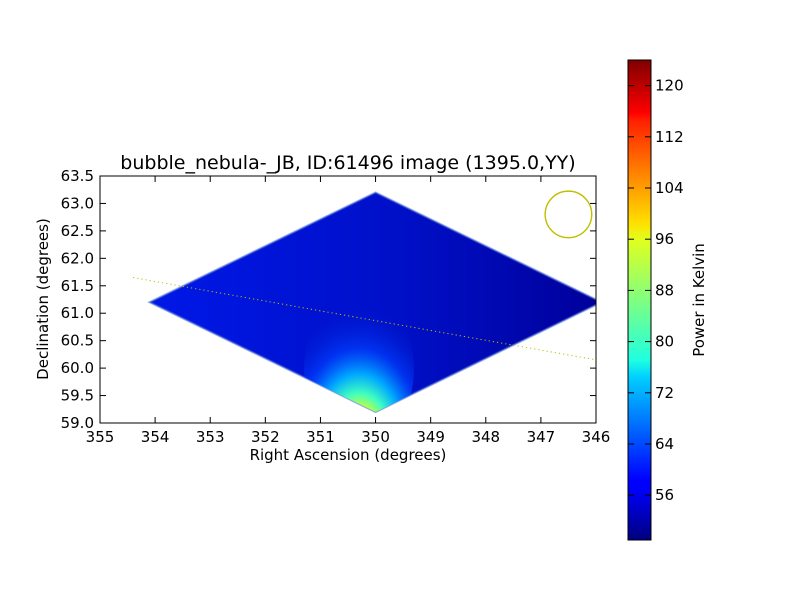 This screenshot has width=800, height=600. I want to click on x-axis-label: Right Ascension (degrees), so click(348, 455).